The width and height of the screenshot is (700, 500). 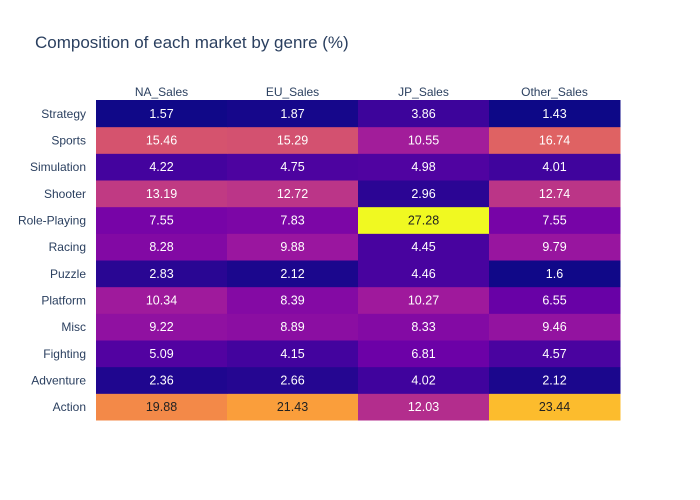 I want to click on cell-value-label: 4.02, so click(x=423, y=381).